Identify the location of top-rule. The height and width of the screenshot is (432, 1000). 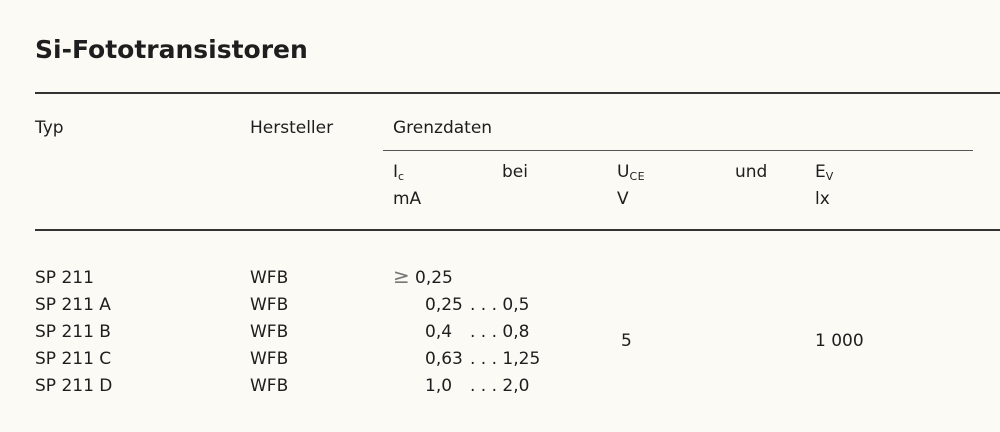
(517, 93).